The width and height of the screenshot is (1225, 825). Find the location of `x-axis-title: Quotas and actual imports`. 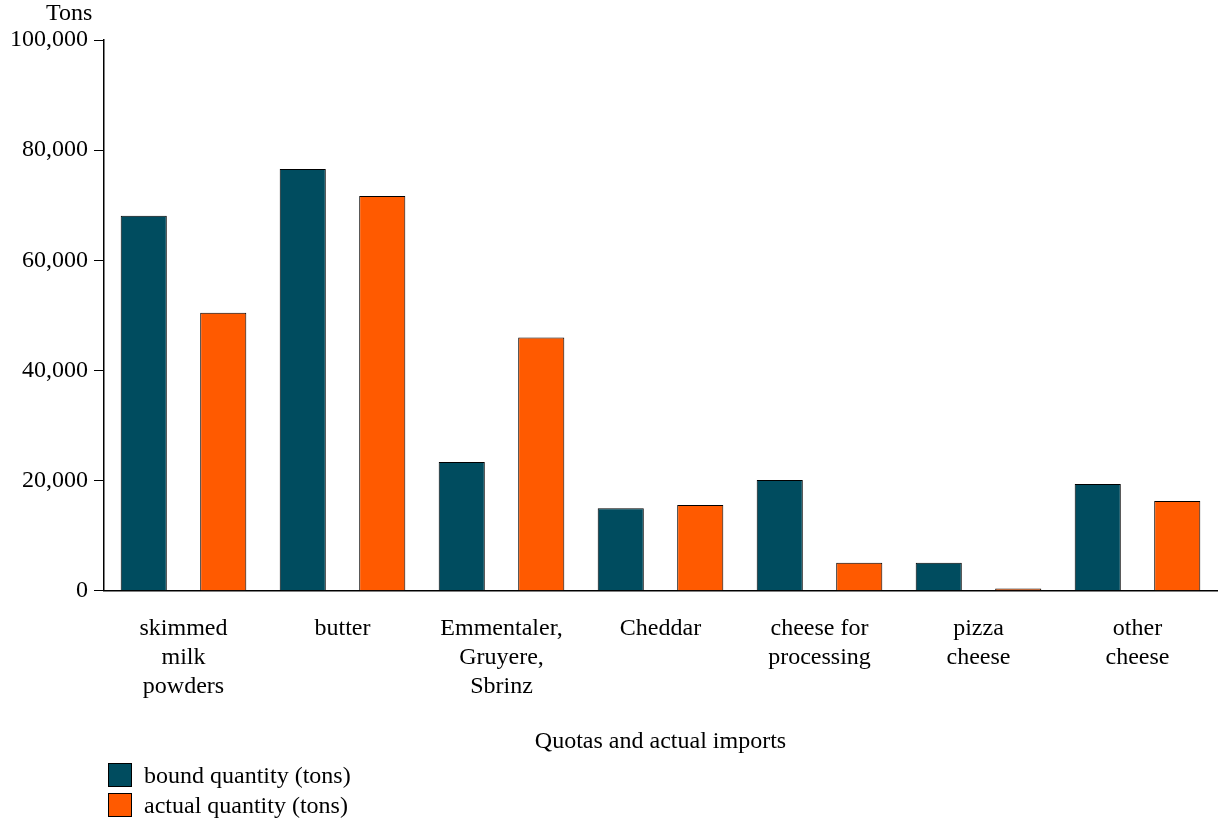

x-axis-title: Quotas and actual imports is located at coordinates (660, 739).